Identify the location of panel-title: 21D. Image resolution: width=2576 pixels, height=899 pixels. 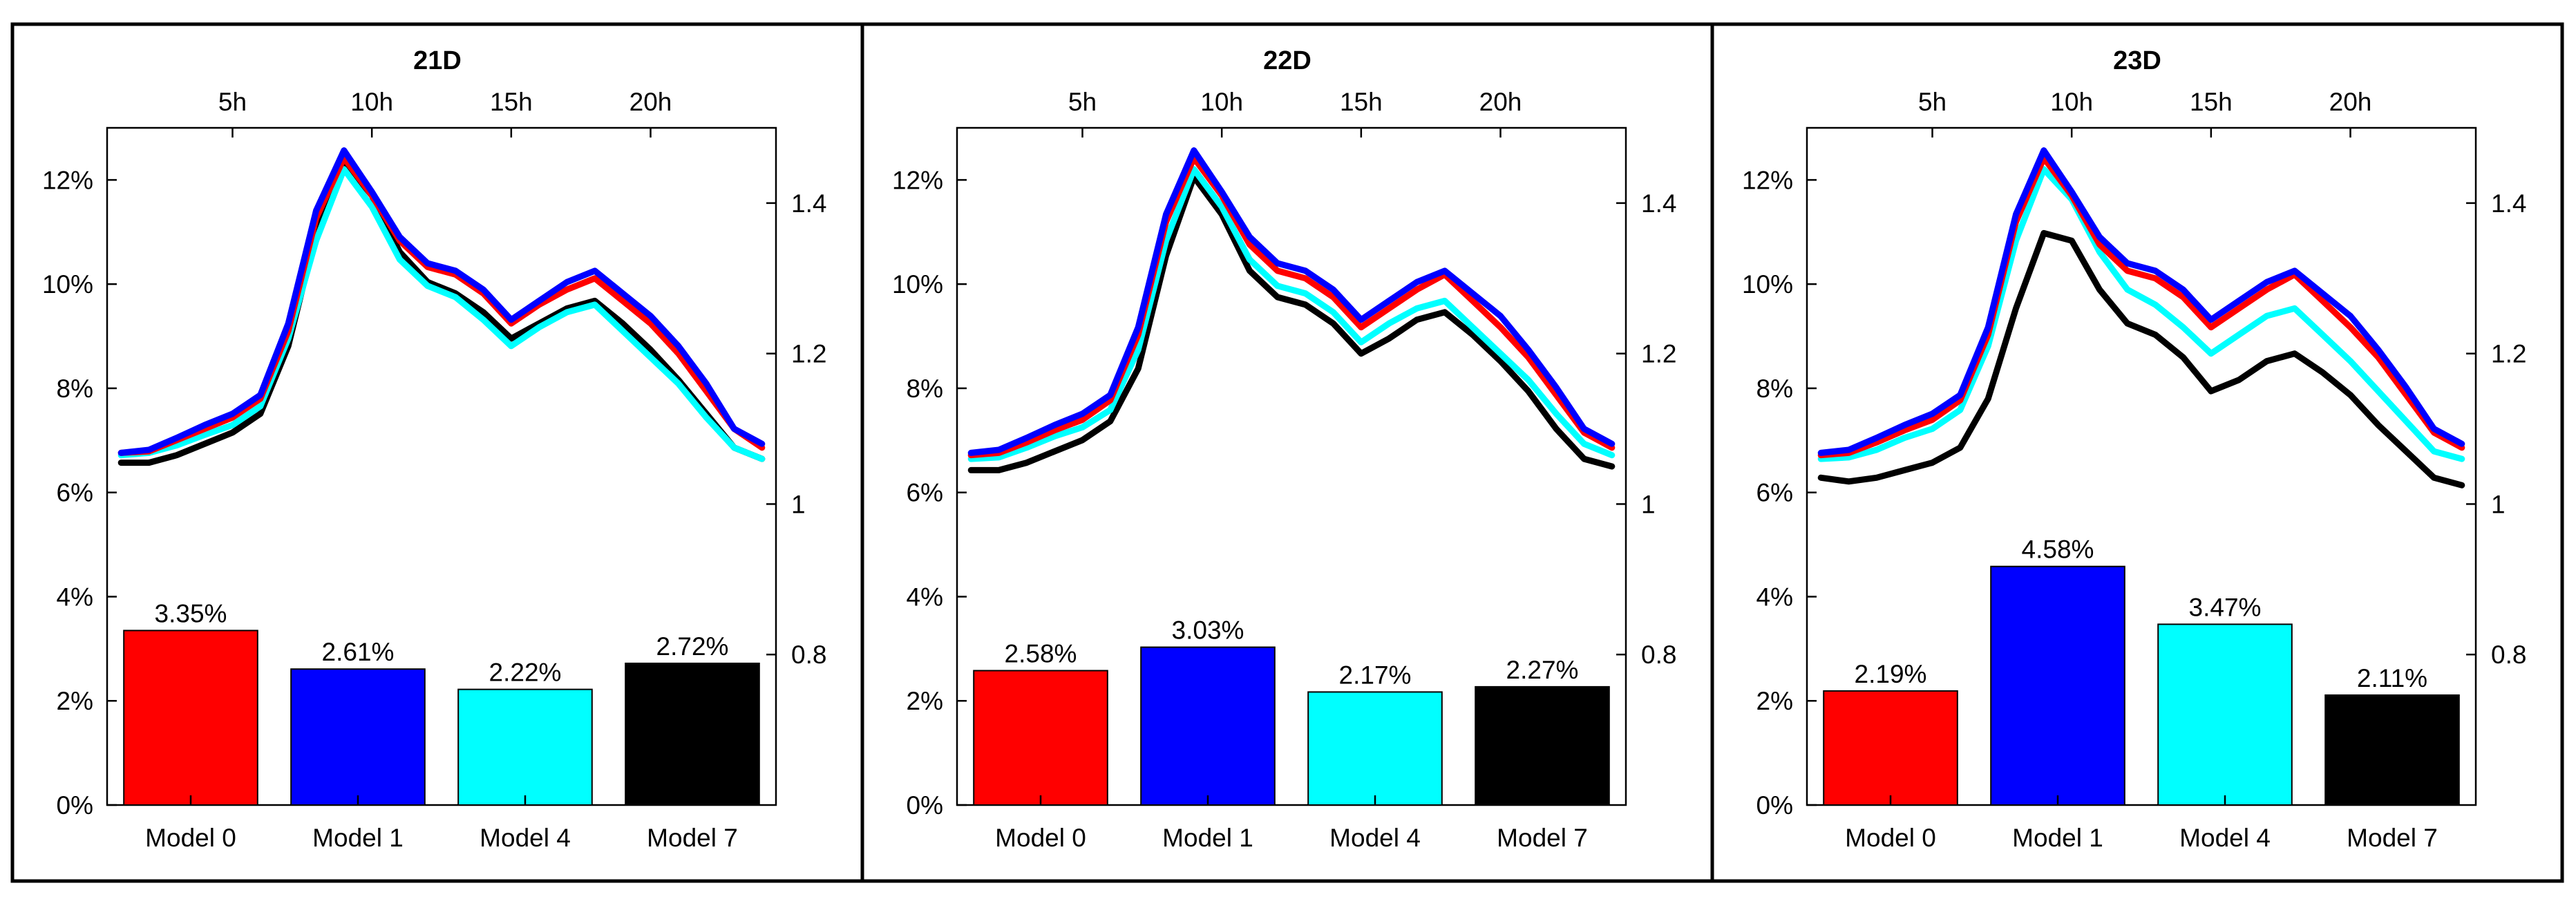
(437, 61).